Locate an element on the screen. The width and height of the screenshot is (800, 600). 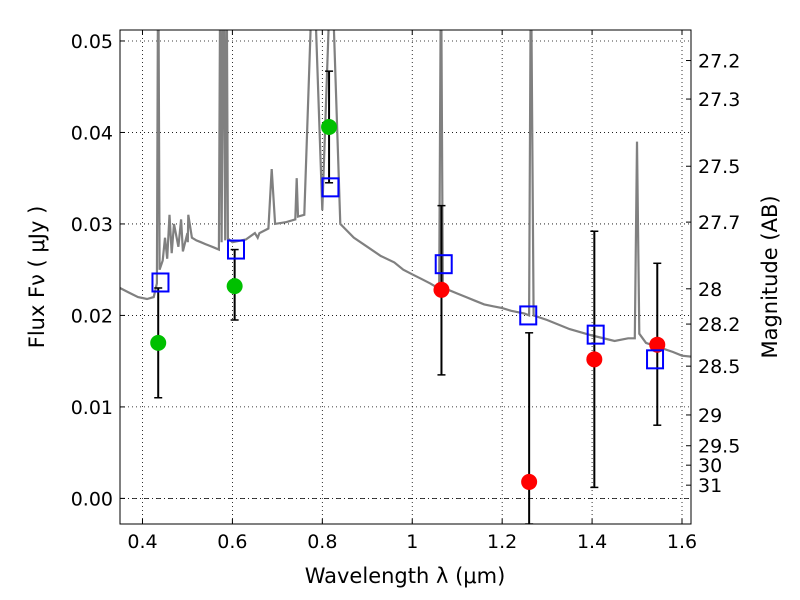
magnitude-tick-label: 27.5 is located at coordinates (719, 167).